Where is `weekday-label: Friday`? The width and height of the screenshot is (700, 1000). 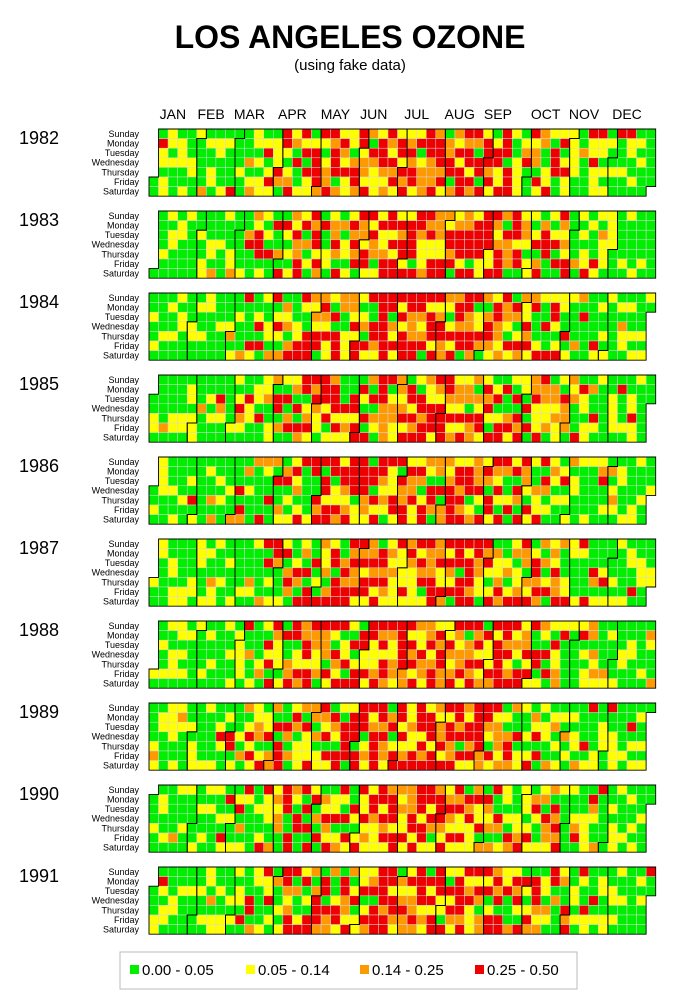
weekday-label: Friday is located at coordinates (127, 182).